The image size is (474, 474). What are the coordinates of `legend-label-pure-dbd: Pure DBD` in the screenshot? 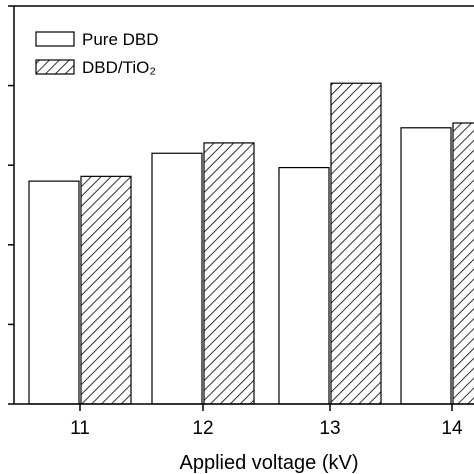 It's located at (120, 39).